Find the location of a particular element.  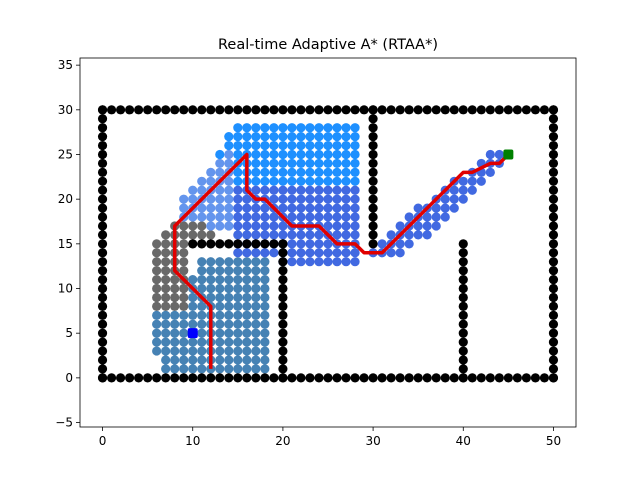

x-tick-label: 10 is located at coordinates (192, 441).